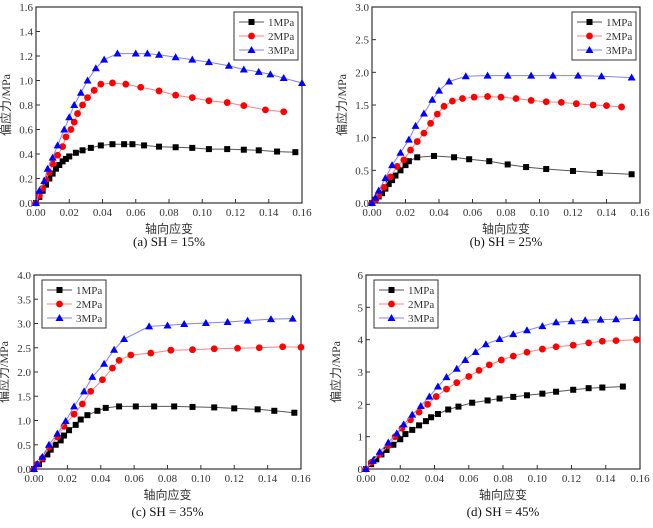  Describe the element at coordinates (24, 397) in the screenshot. I see `y-tick-label: 1.5` at that location.